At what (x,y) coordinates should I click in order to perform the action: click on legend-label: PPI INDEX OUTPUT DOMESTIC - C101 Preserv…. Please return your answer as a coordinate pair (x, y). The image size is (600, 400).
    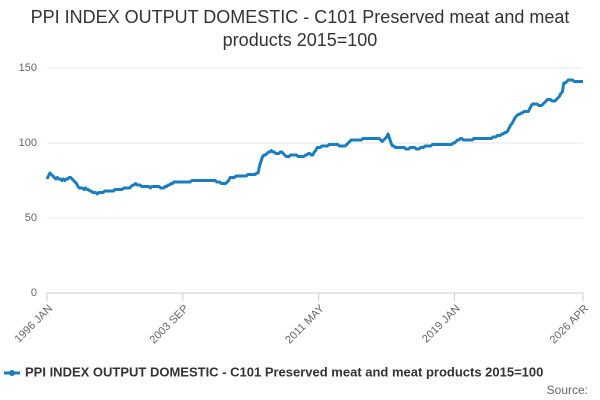
    Looking at the image, I should click on (284, 371).